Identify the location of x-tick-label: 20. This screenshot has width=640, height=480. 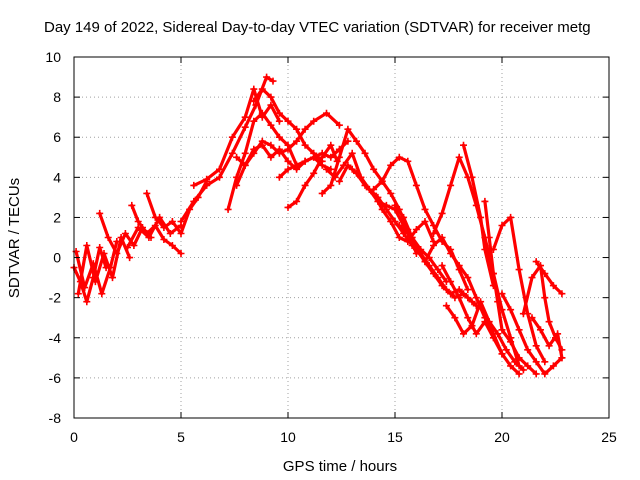
(502, 437).